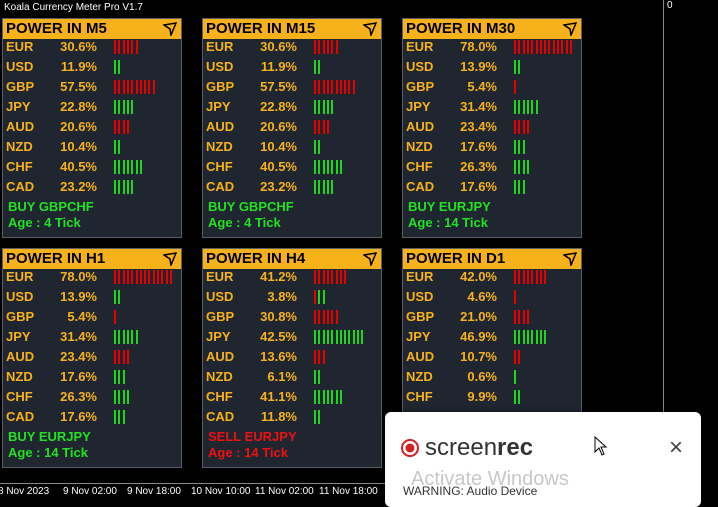 The height and width of the screenshot is (507, 718). What do you see at coordinates (676, 447) in the screenshot?
I see `close-button: ×` at bounding box center [676, 447].